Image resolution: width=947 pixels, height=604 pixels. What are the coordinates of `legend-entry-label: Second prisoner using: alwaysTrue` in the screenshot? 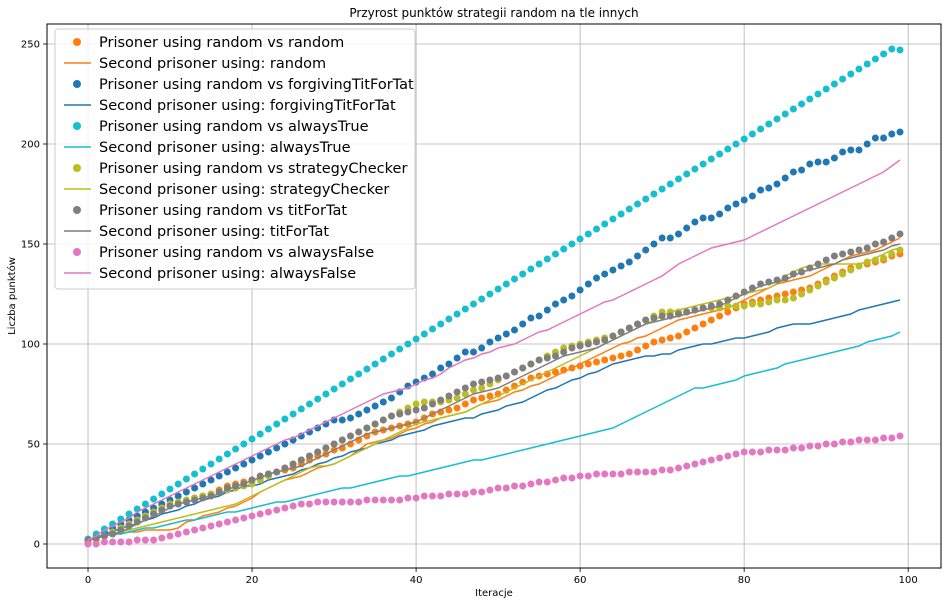 It's located at (225, 148).